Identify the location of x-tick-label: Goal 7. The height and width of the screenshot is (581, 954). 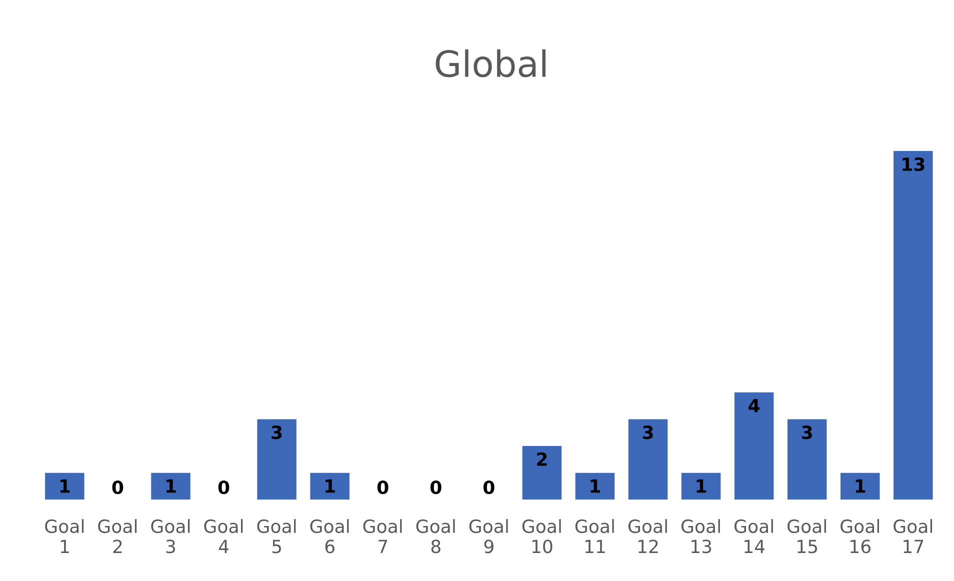
(382, 536).